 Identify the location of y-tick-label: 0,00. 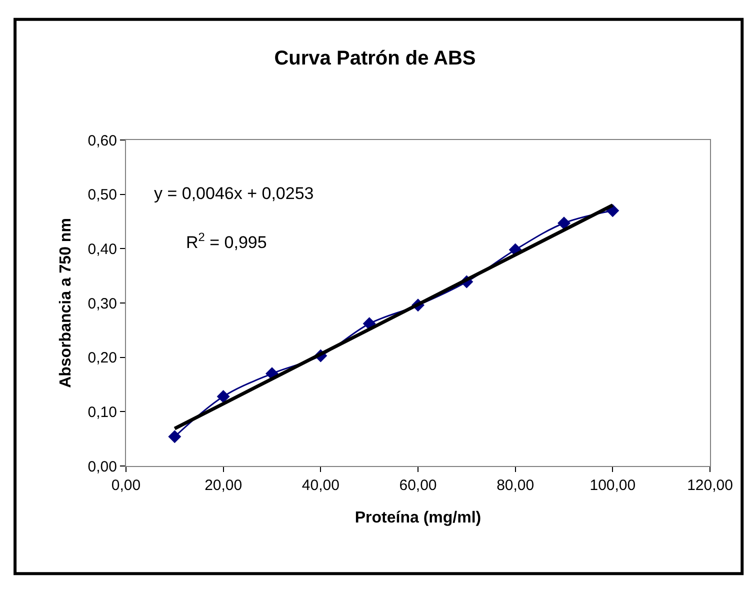
(102, 467).